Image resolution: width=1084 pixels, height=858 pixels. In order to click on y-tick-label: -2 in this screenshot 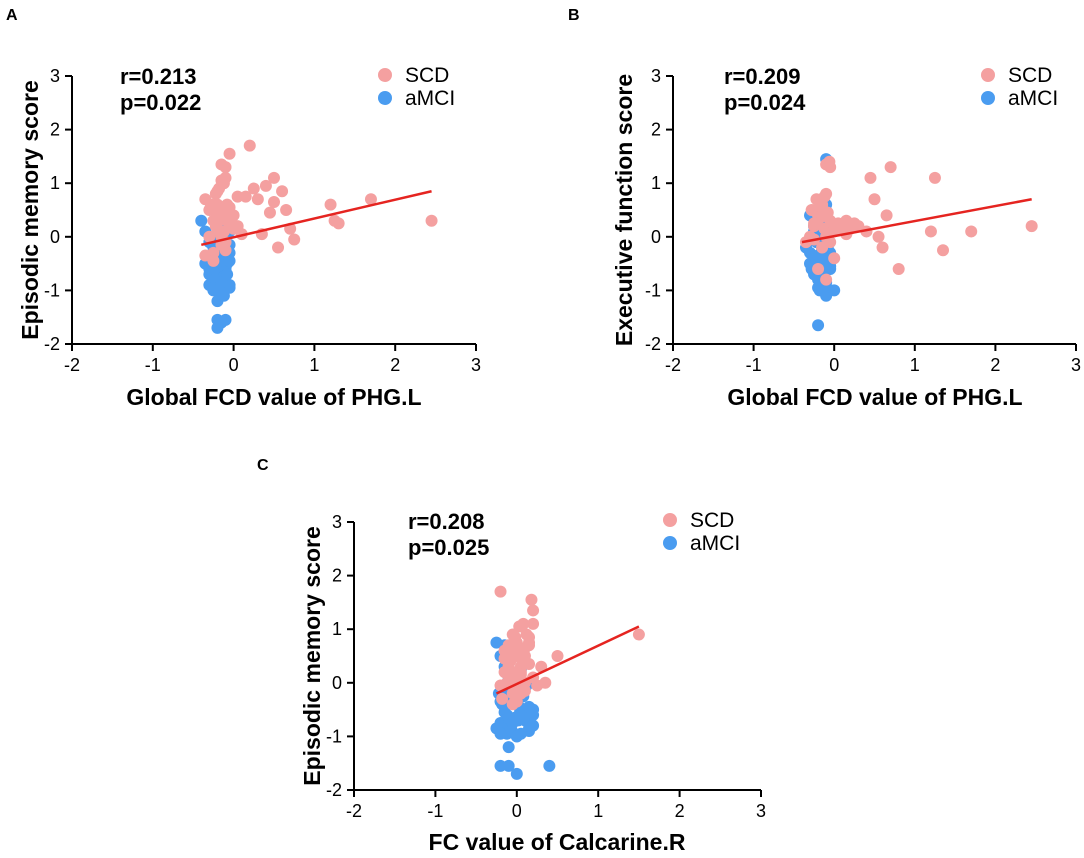, I will do `click(52, 344)`.